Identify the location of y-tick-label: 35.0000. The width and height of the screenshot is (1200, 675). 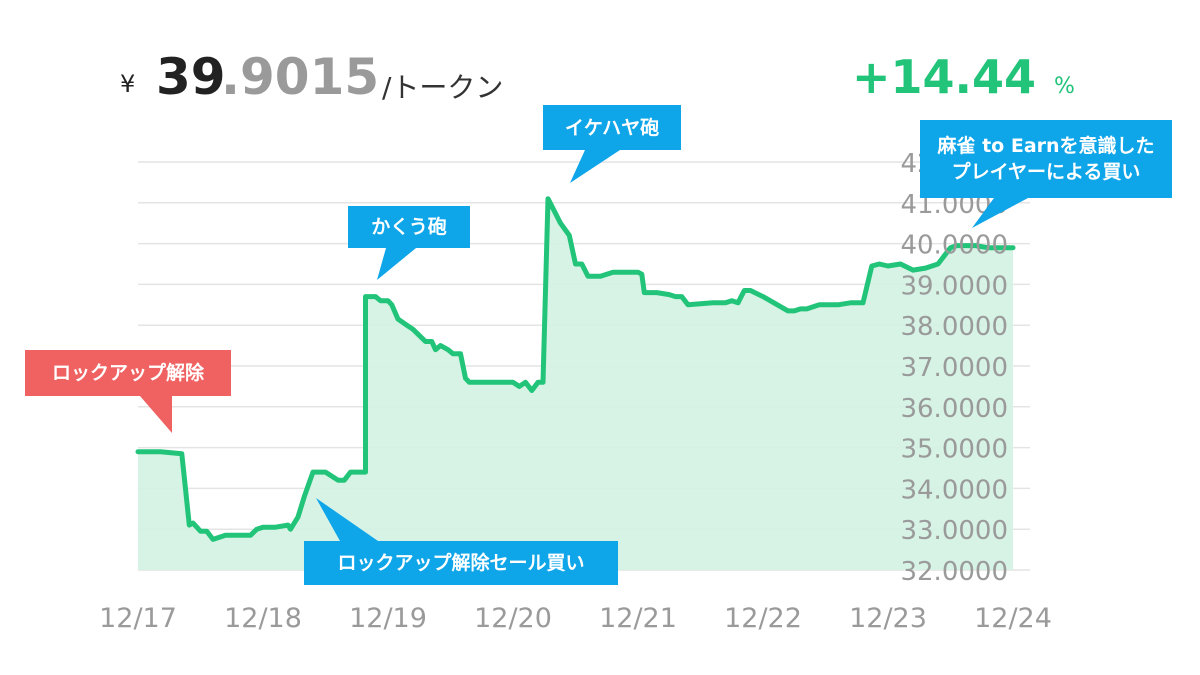
(954, 450).